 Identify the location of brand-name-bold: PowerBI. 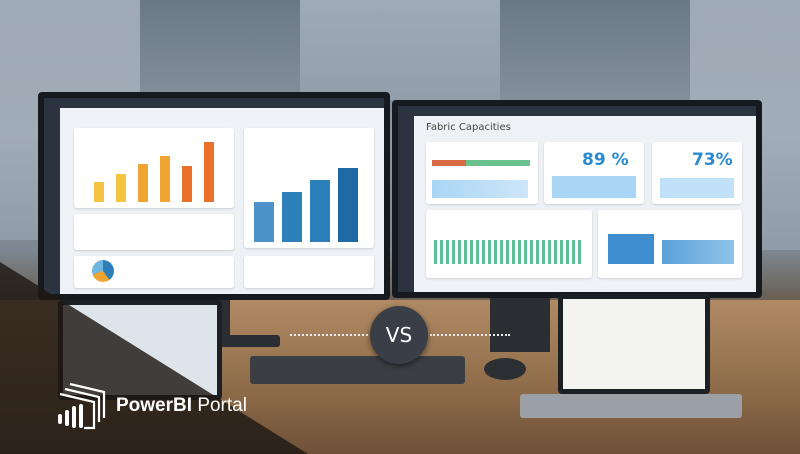
(154, 405).